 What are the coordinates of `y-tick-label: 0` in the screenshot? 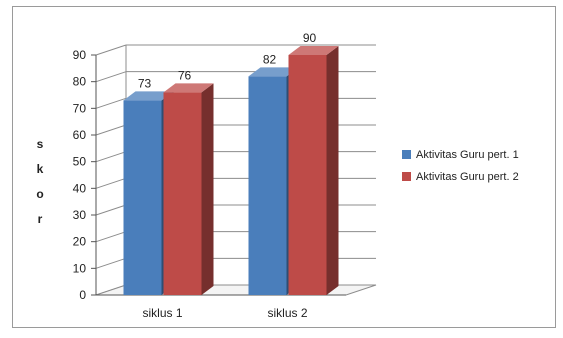 It's located at (82, 295).